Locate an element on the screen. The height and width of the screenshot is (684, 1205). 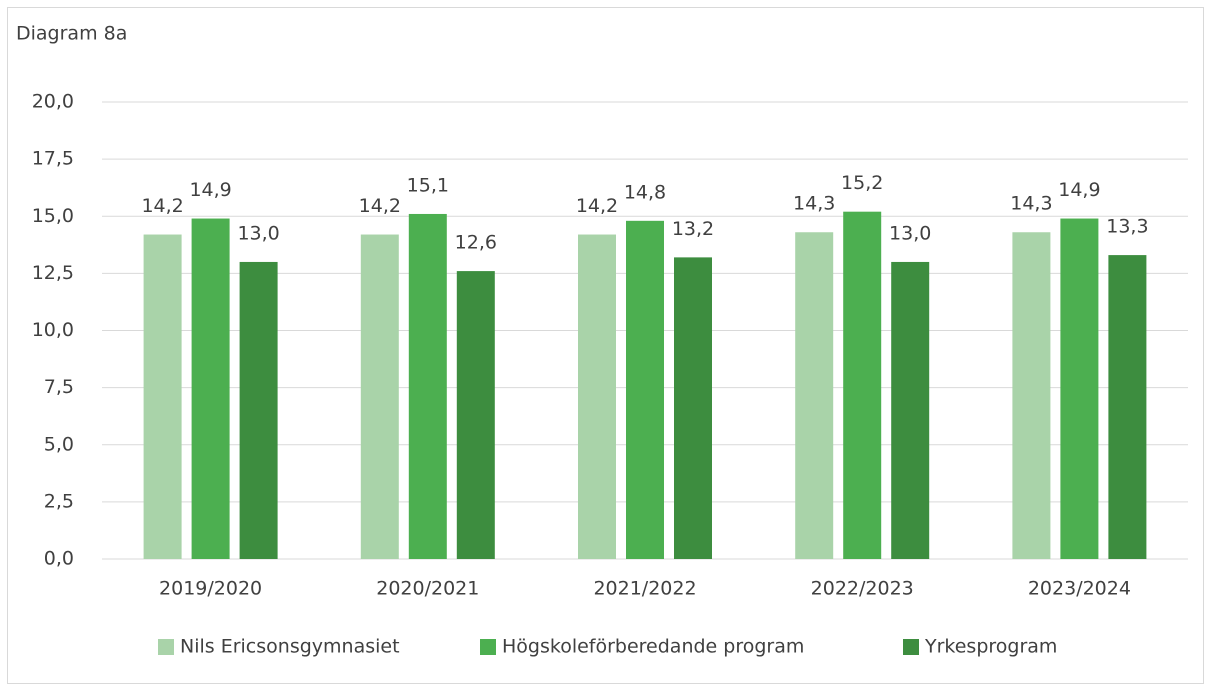
y-tick-label: 17,5 is located at coordinates (53, 159).